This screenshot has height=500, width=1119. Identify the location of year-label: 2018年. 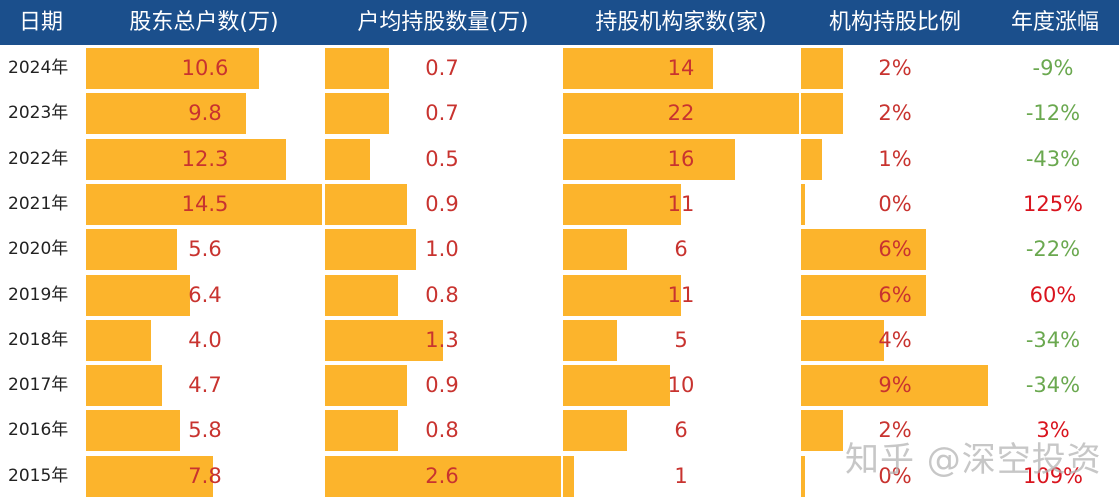
(38, 339).